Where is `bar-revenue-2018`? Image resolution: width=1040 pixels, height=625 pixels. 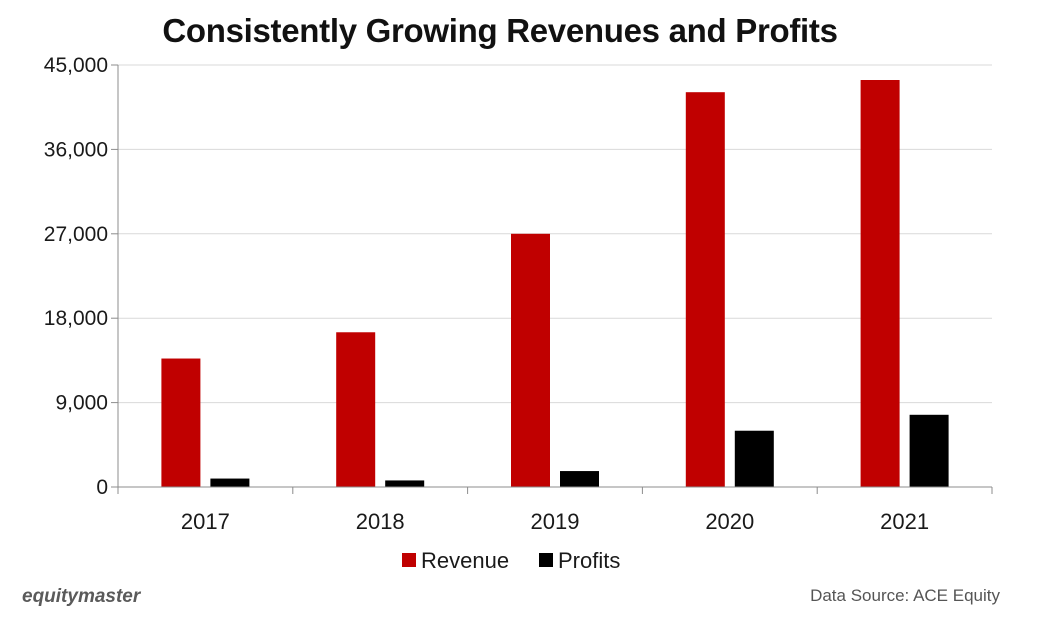
bar-revenue-2018 is located at coordinates (356, 409).